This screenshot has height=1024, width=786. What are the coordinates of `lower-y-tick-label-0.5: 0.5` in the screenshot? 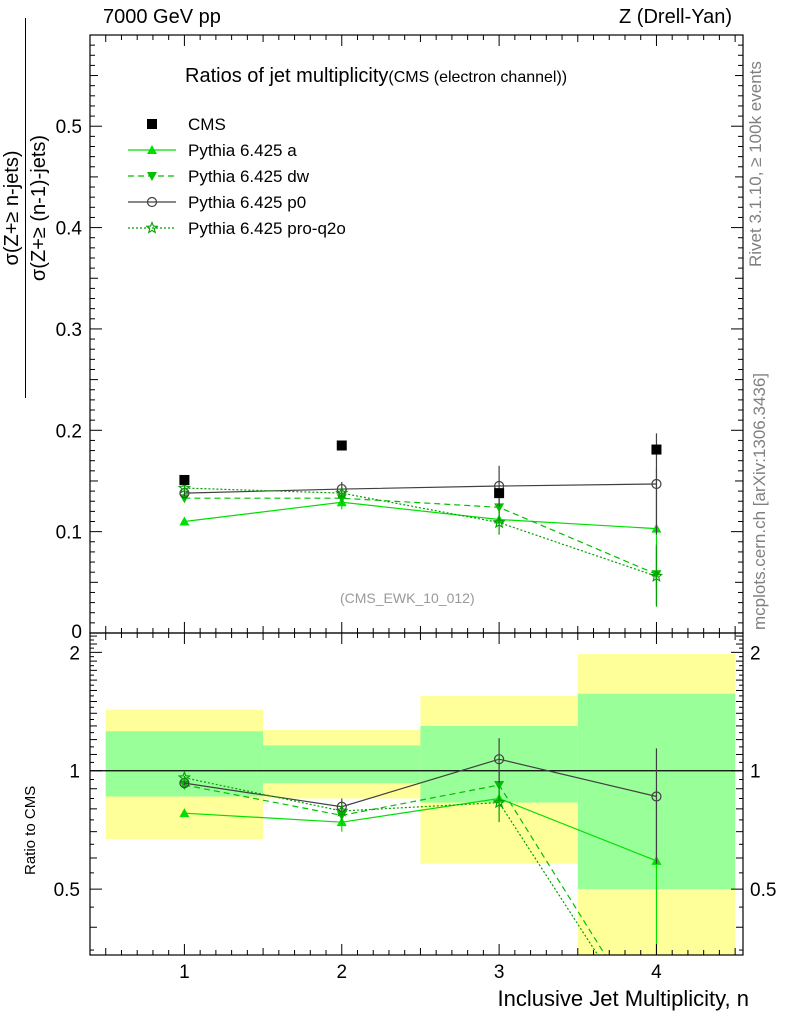 It's located at (67, 890).